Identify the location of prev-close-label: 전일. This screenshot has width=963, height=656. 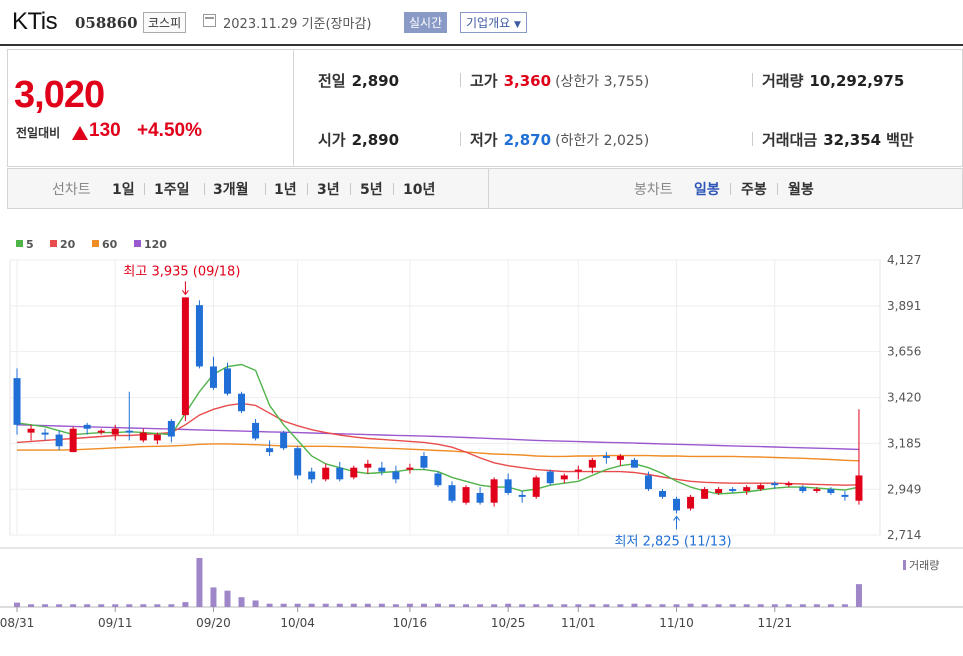
(332, 81).